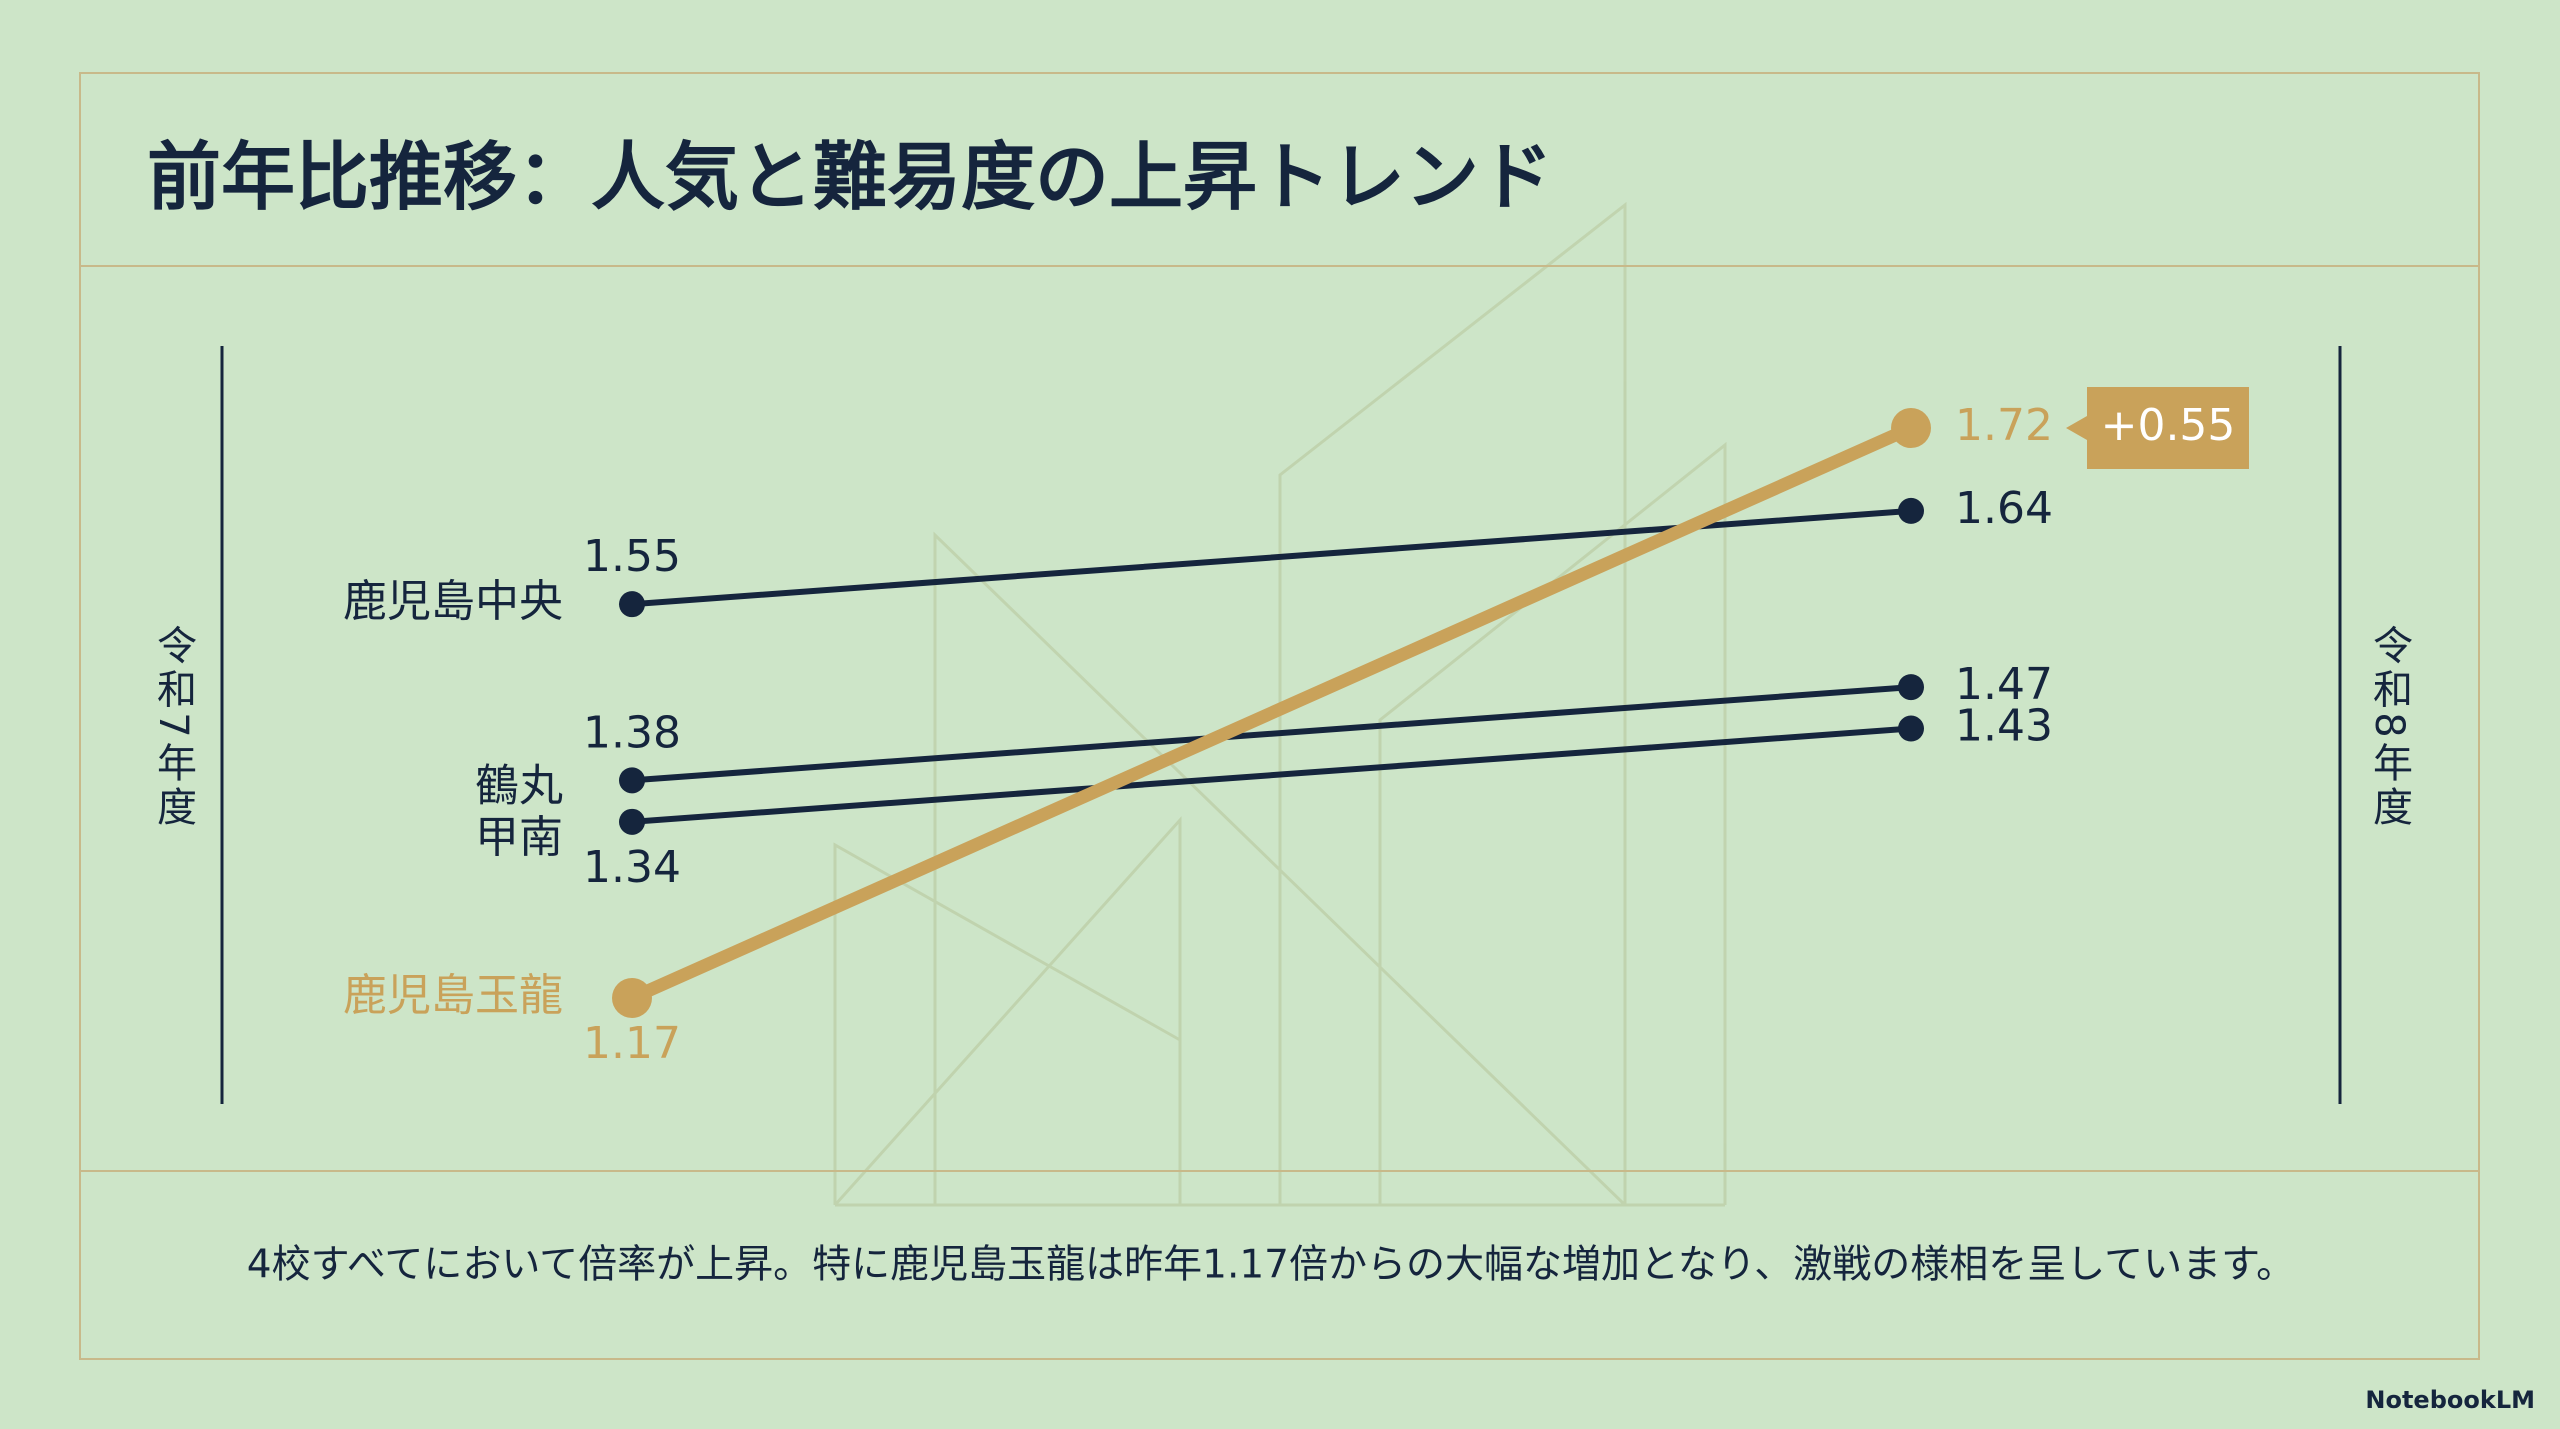  What do you see at coordinates (632, 1043) in the screenshot?
I see `left-value: 1.17` at bounding box center [632, 1043].